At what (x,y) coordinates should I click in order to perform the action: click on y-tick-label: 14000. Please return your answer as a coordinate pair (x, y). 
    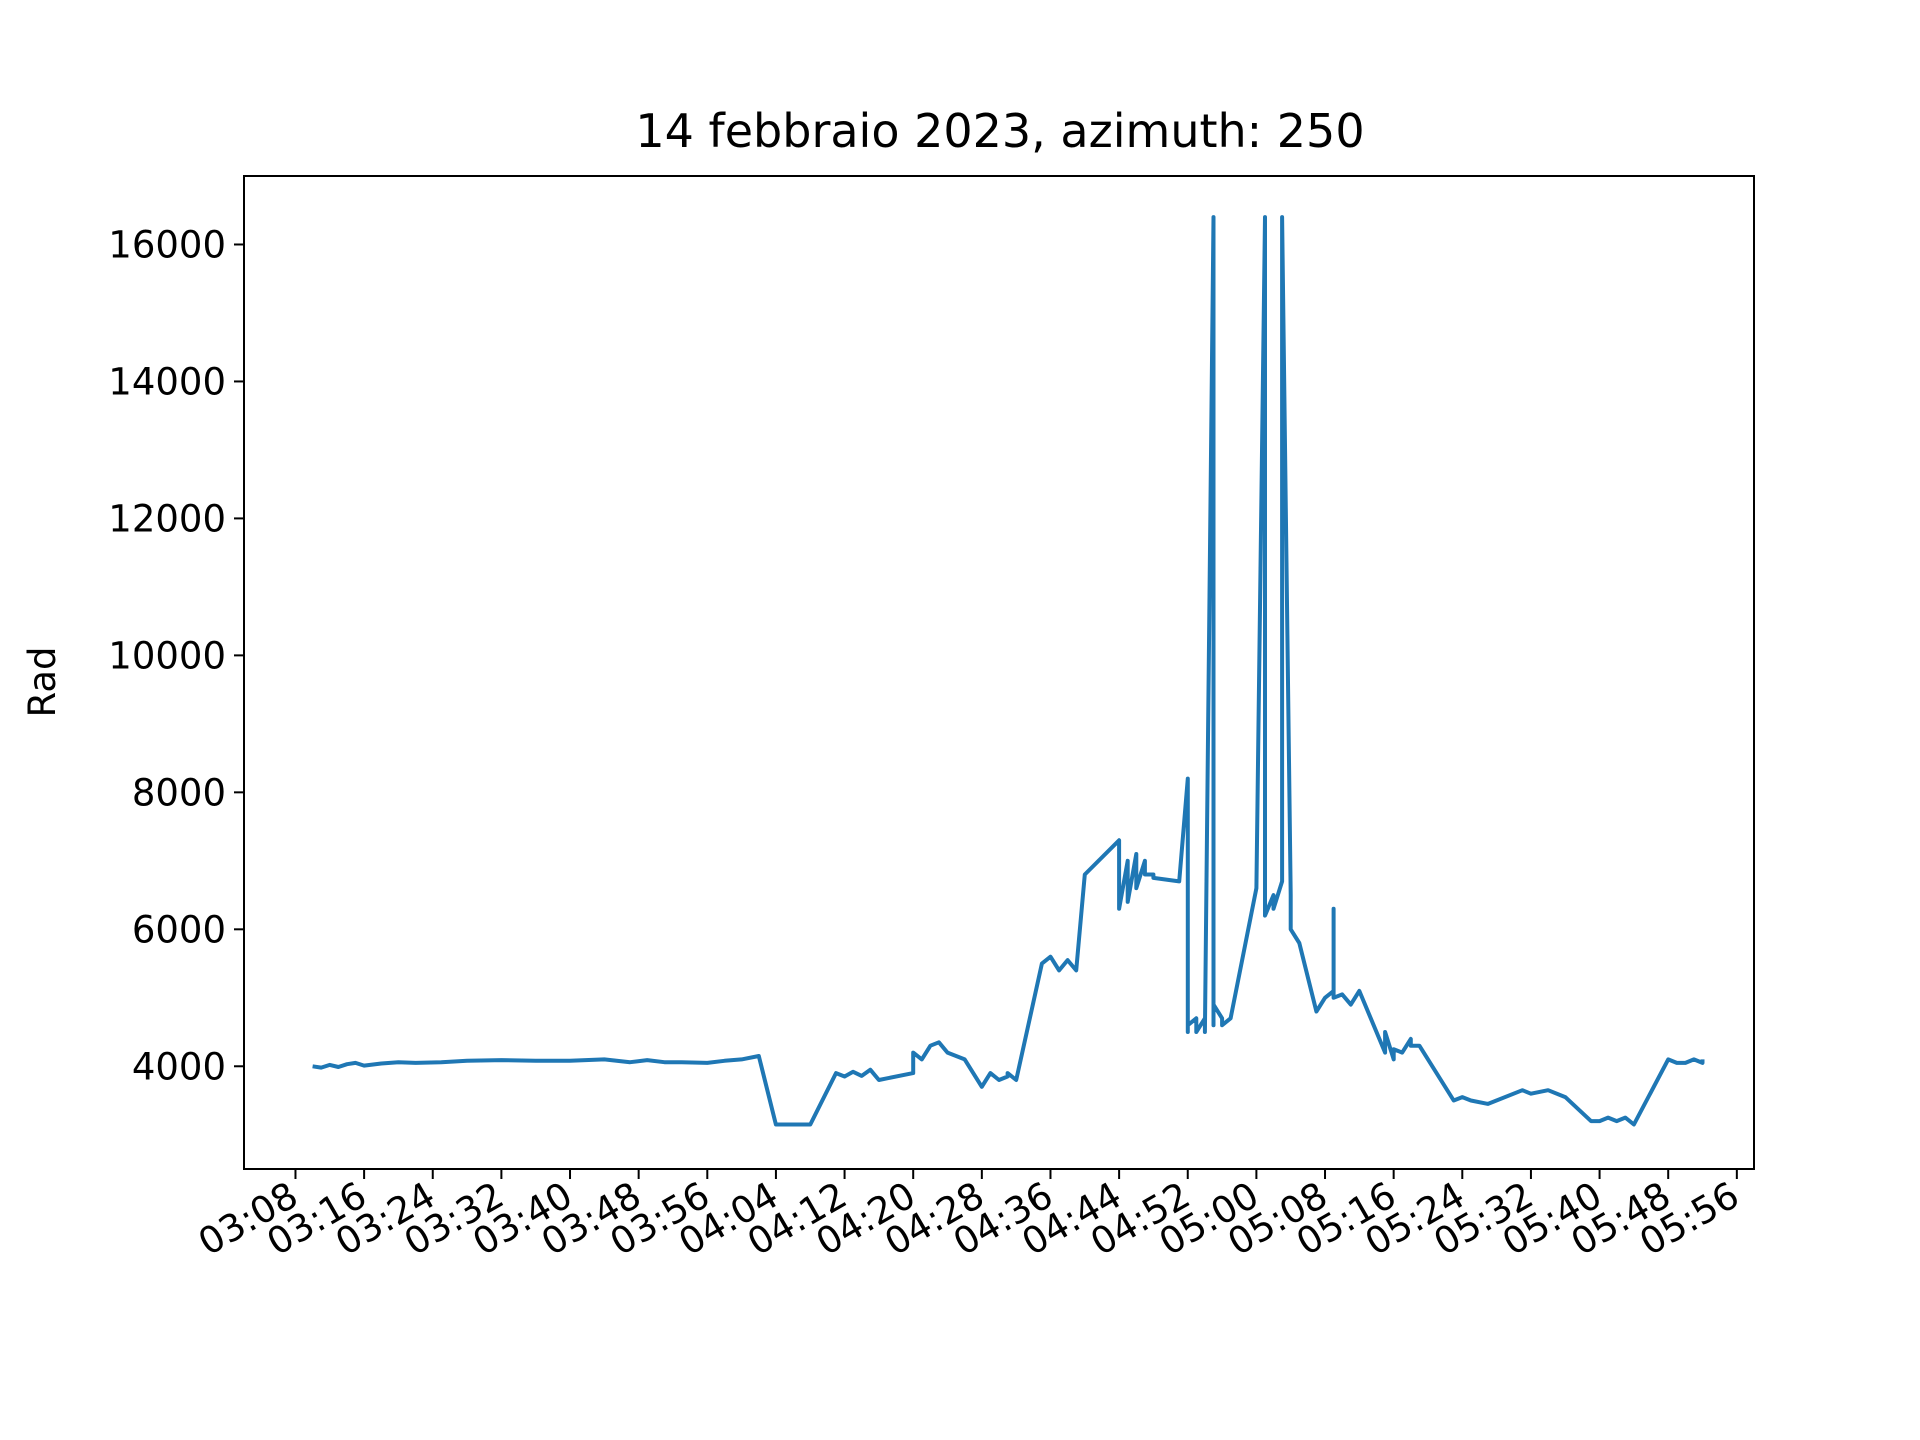
    Looking at the image, I should click on (167, 381).